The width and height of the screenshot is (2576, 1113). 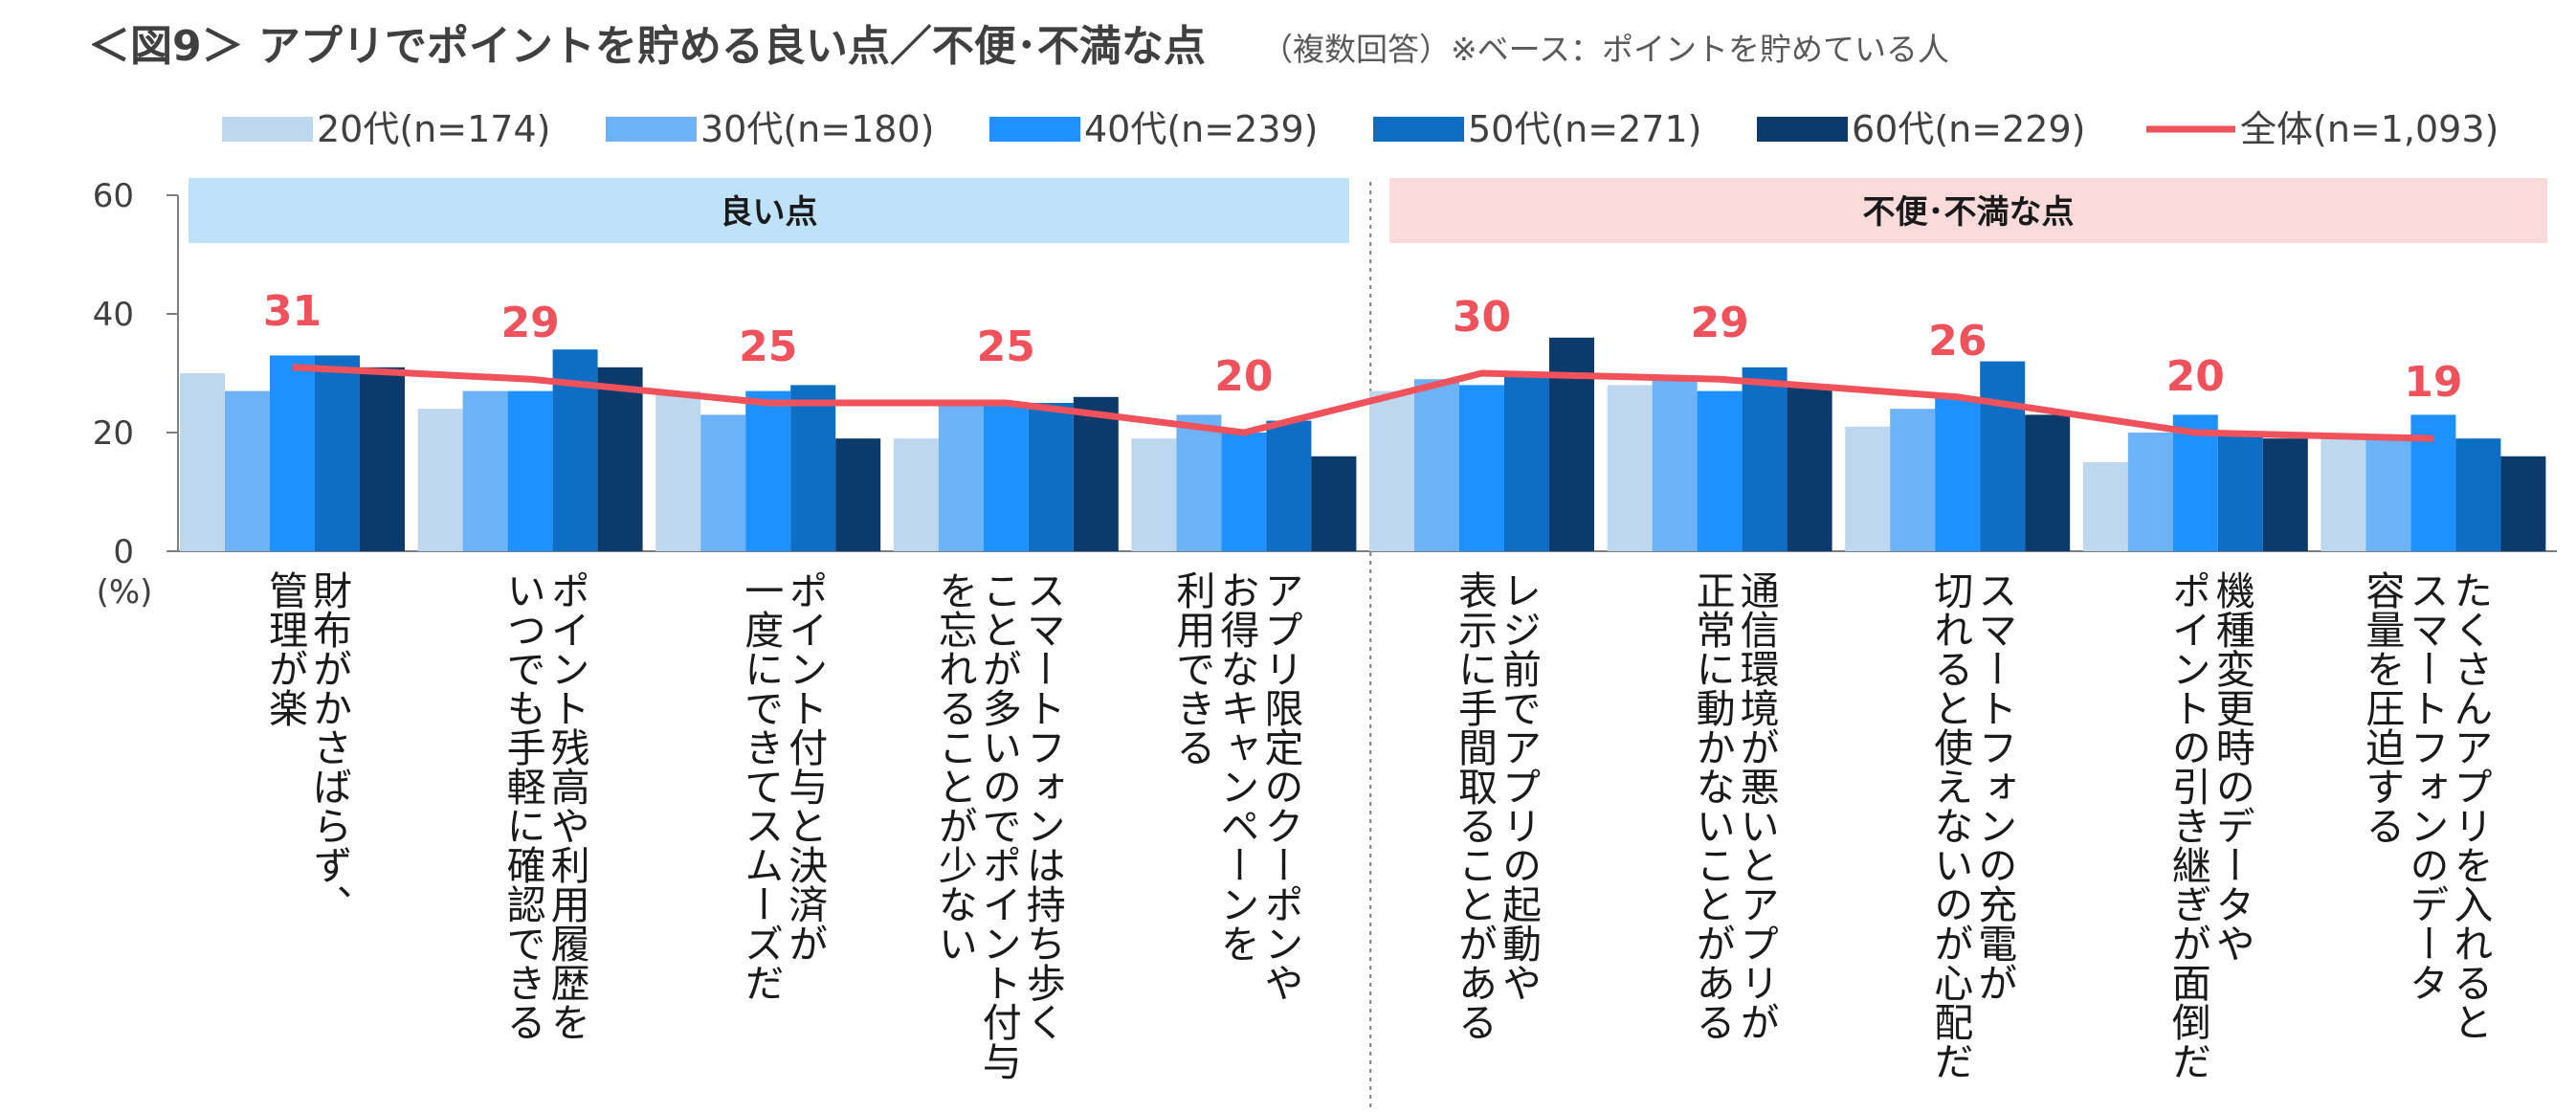 What do you see at coordinates (1042, 805) in the screenshot?
I see `category-label-3-0: スマートフォンは持ち歩く` at bounding box center [1042, 805].